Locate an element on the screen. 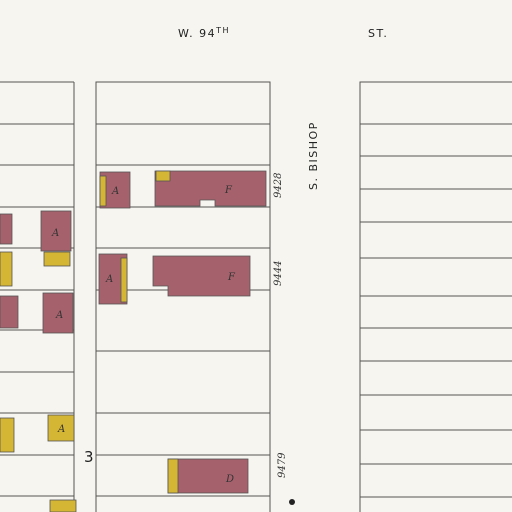 The image size is (512, 512). street-name-suffix: TH is located at coordinates (222, 30).